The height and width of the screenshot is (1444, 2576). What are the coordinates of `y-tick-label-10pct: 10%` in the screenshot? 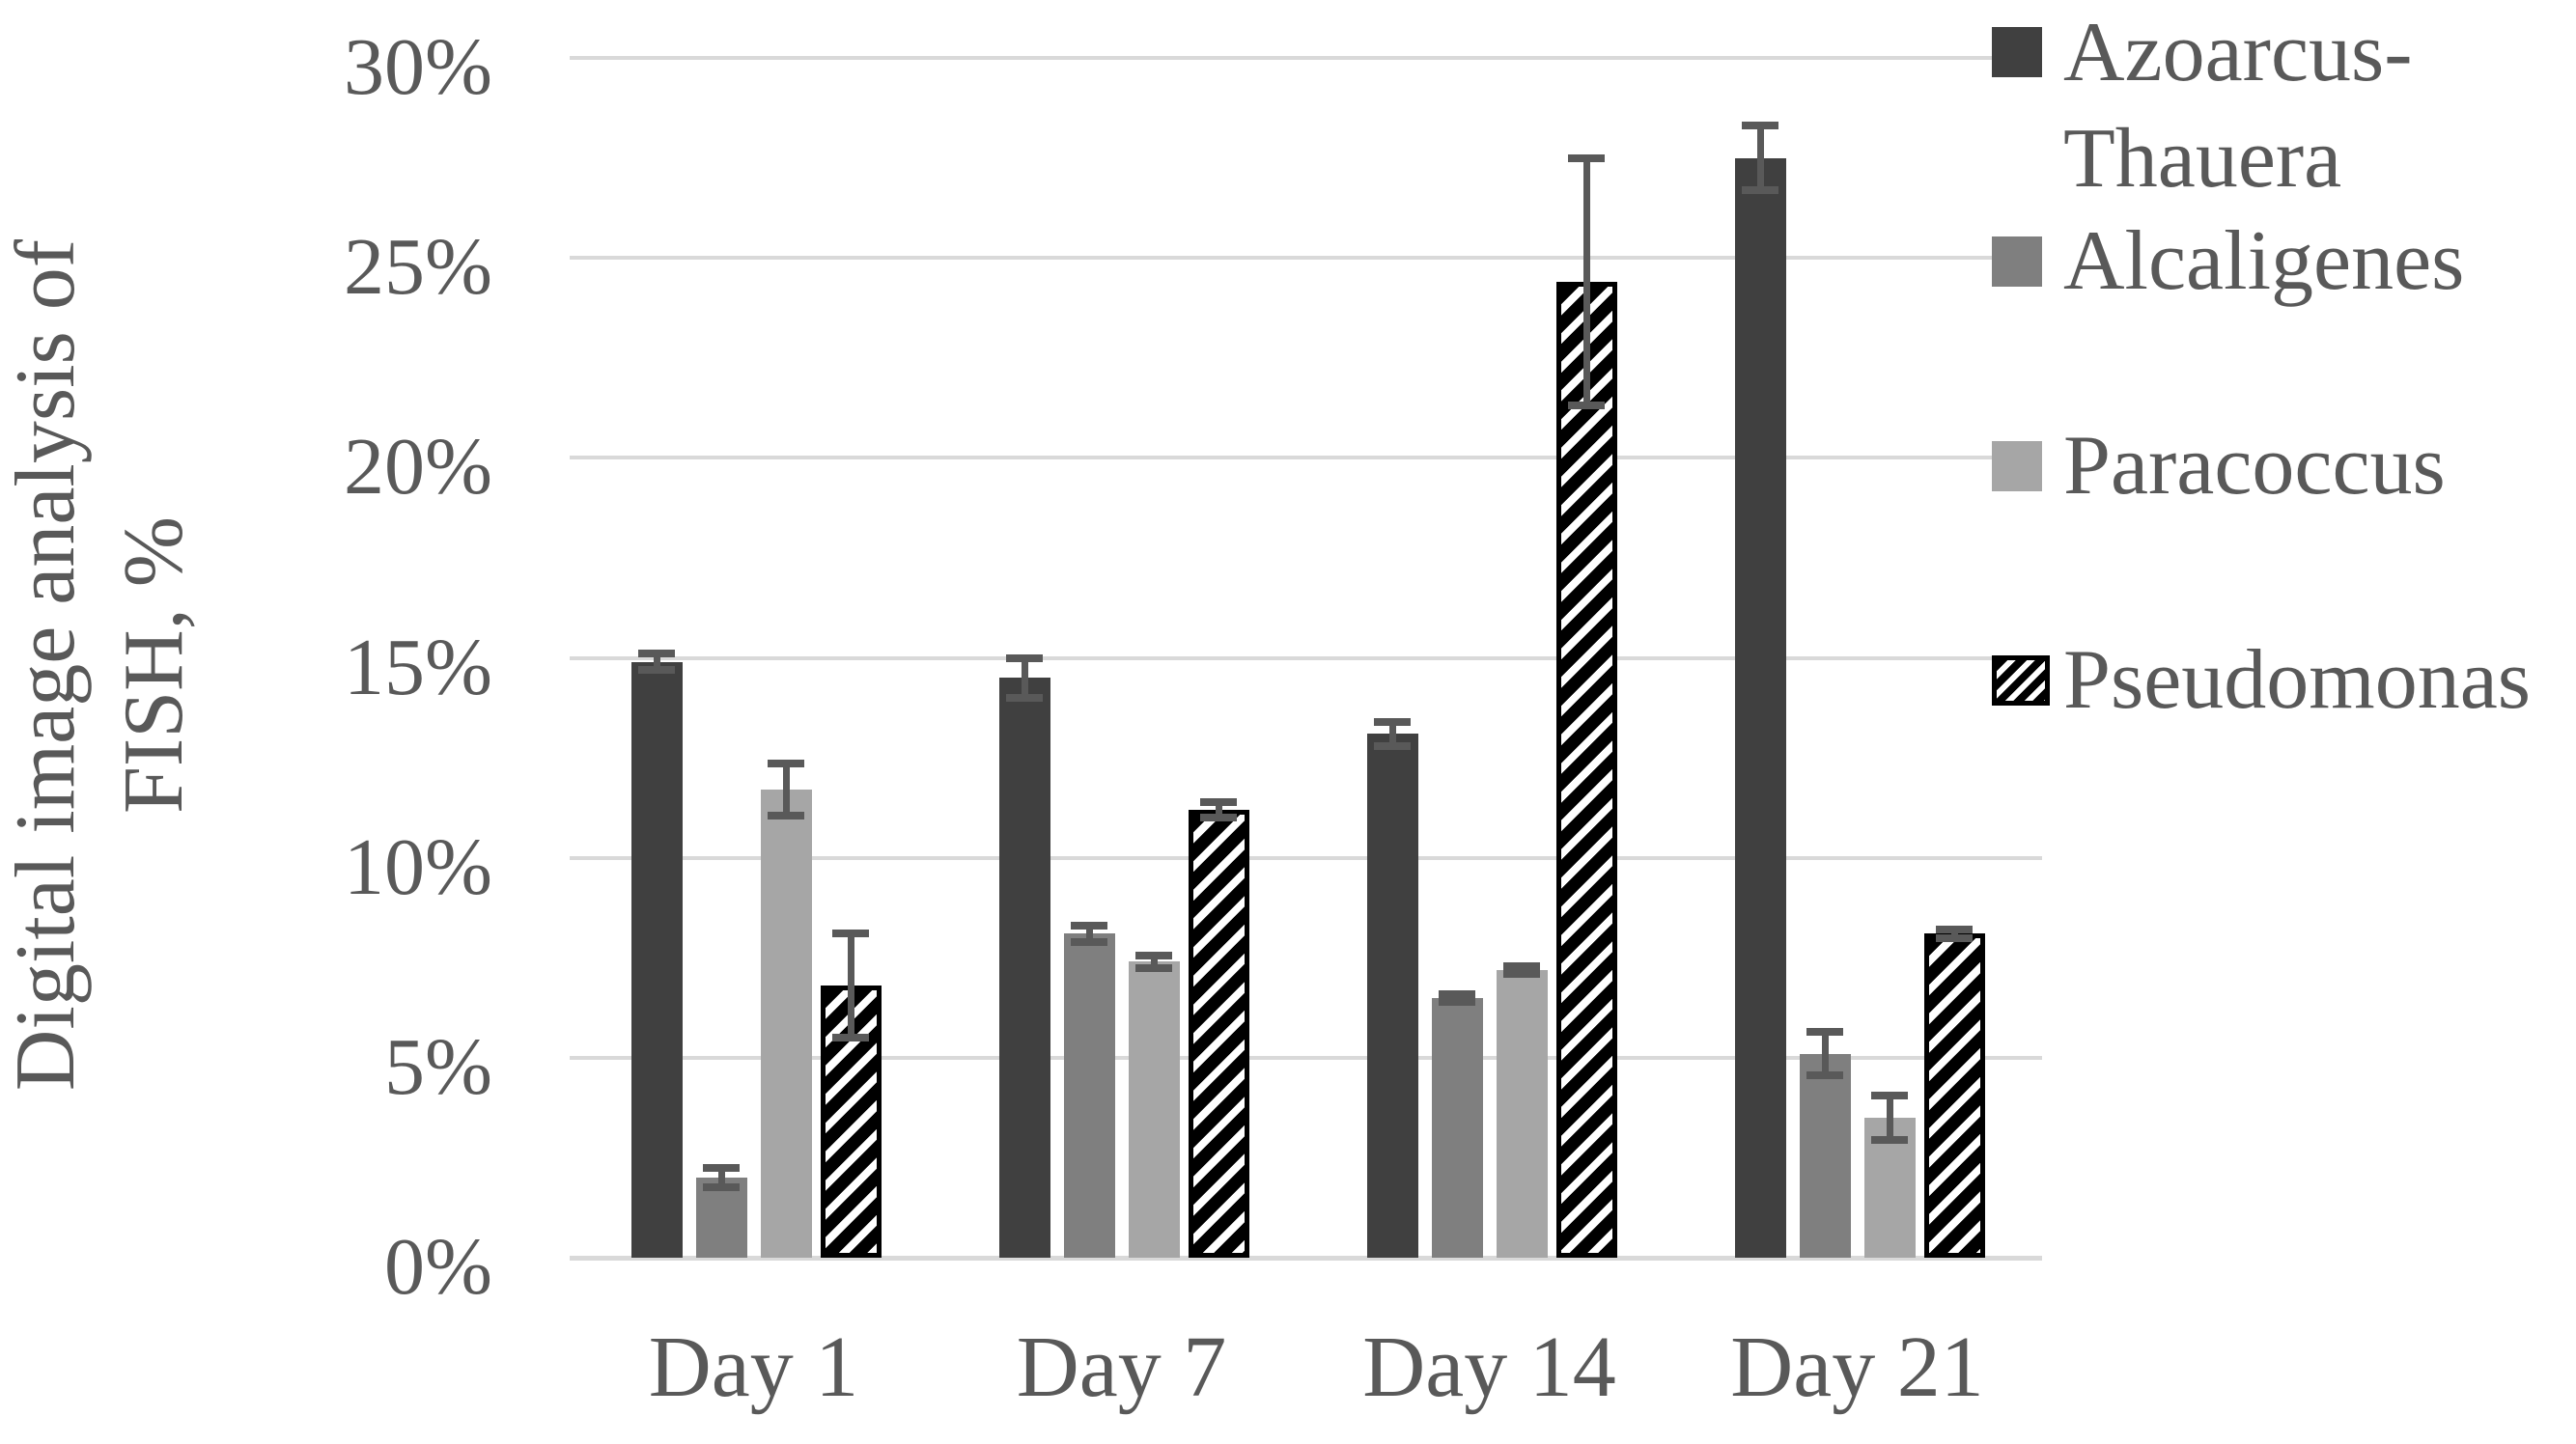 It's located at (418, 867).